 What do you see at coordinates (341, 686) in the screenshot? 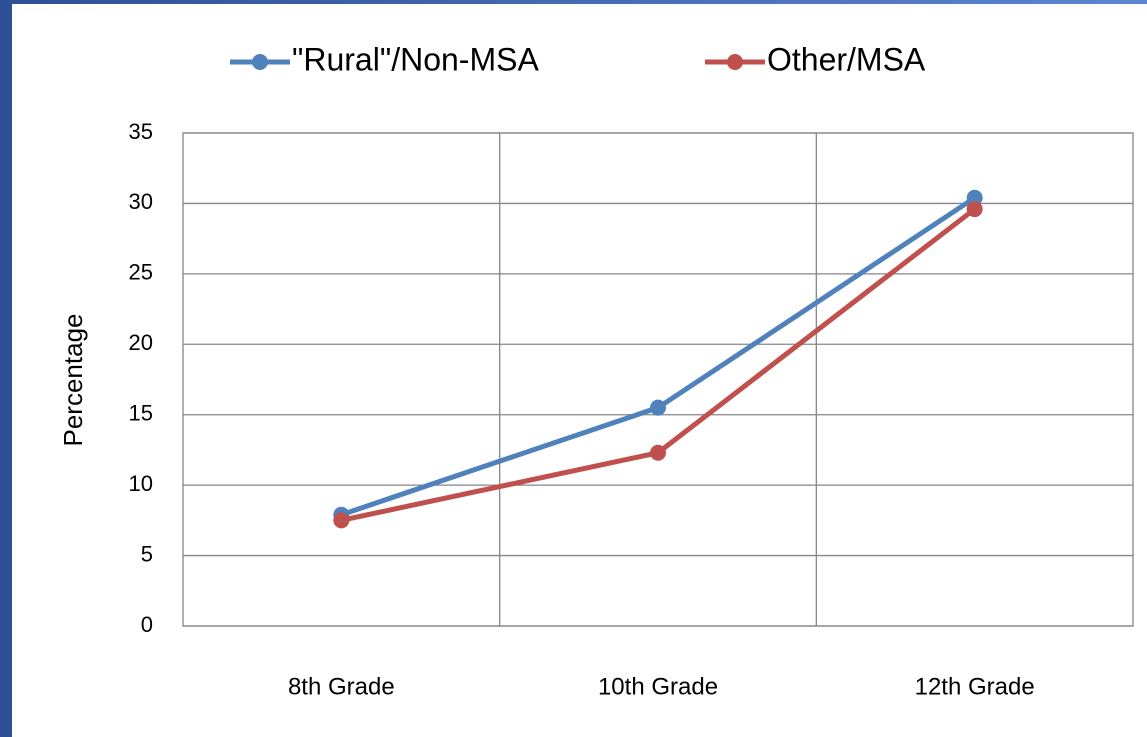
I see `x-tick-label: 8th Grade` at bounding box center [341, 686].